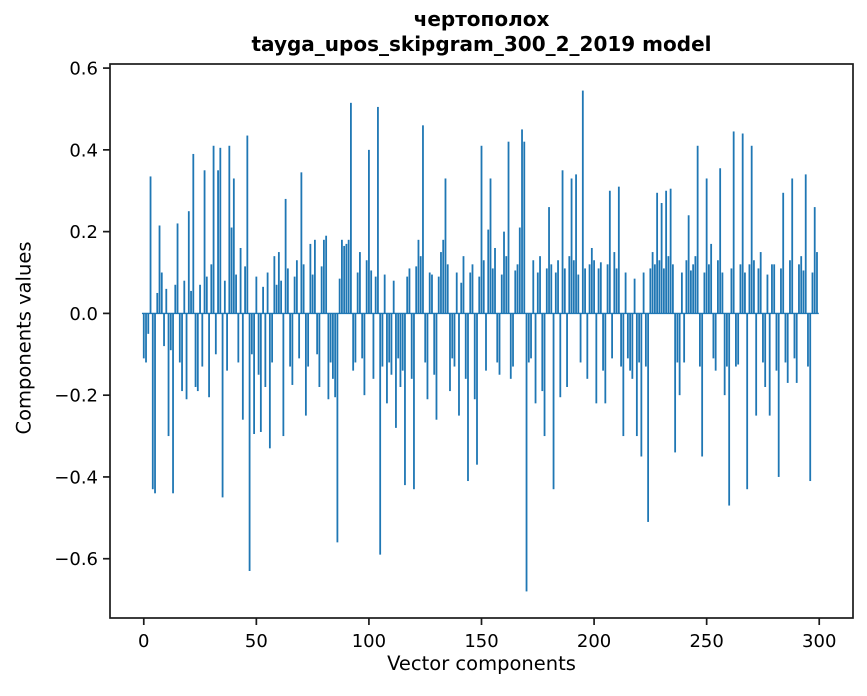 The image size is (867, 696). I want to click on x-axis-ticks: 0 50 100 150 200 250 300, so click(487, 635).